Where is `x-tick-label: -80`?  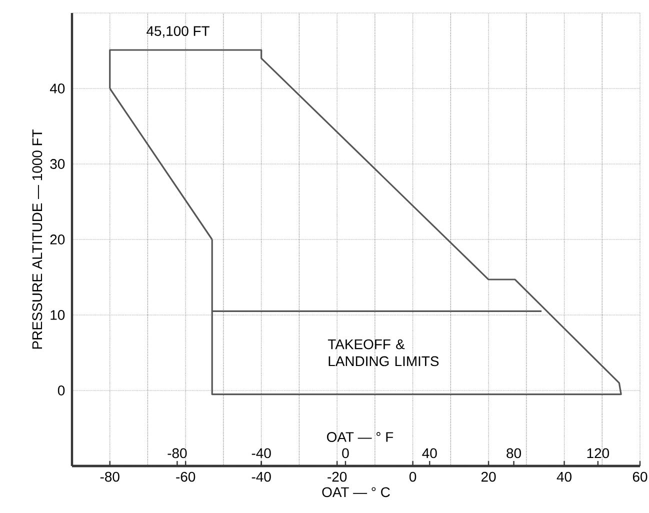 x-tick-label: -80 is located at coordinates (110, 477).